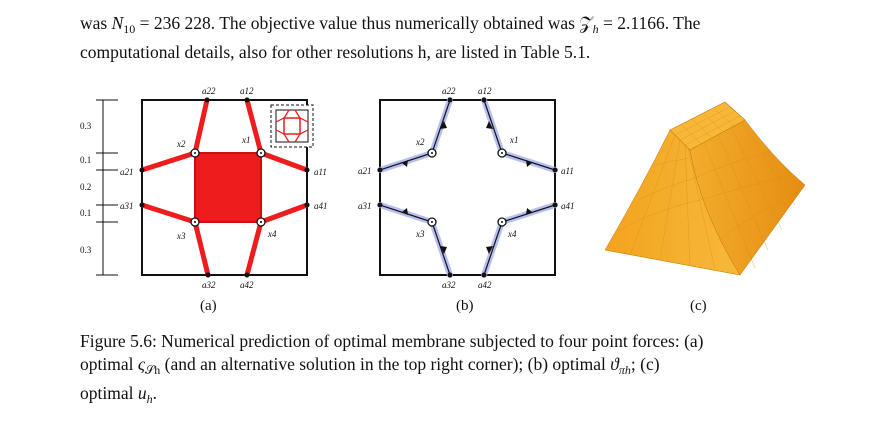 The image size is (883, 428). Describe the element at coordinates (292, 126) in the screenshot. I see `alternative-solution-inset` at that location.